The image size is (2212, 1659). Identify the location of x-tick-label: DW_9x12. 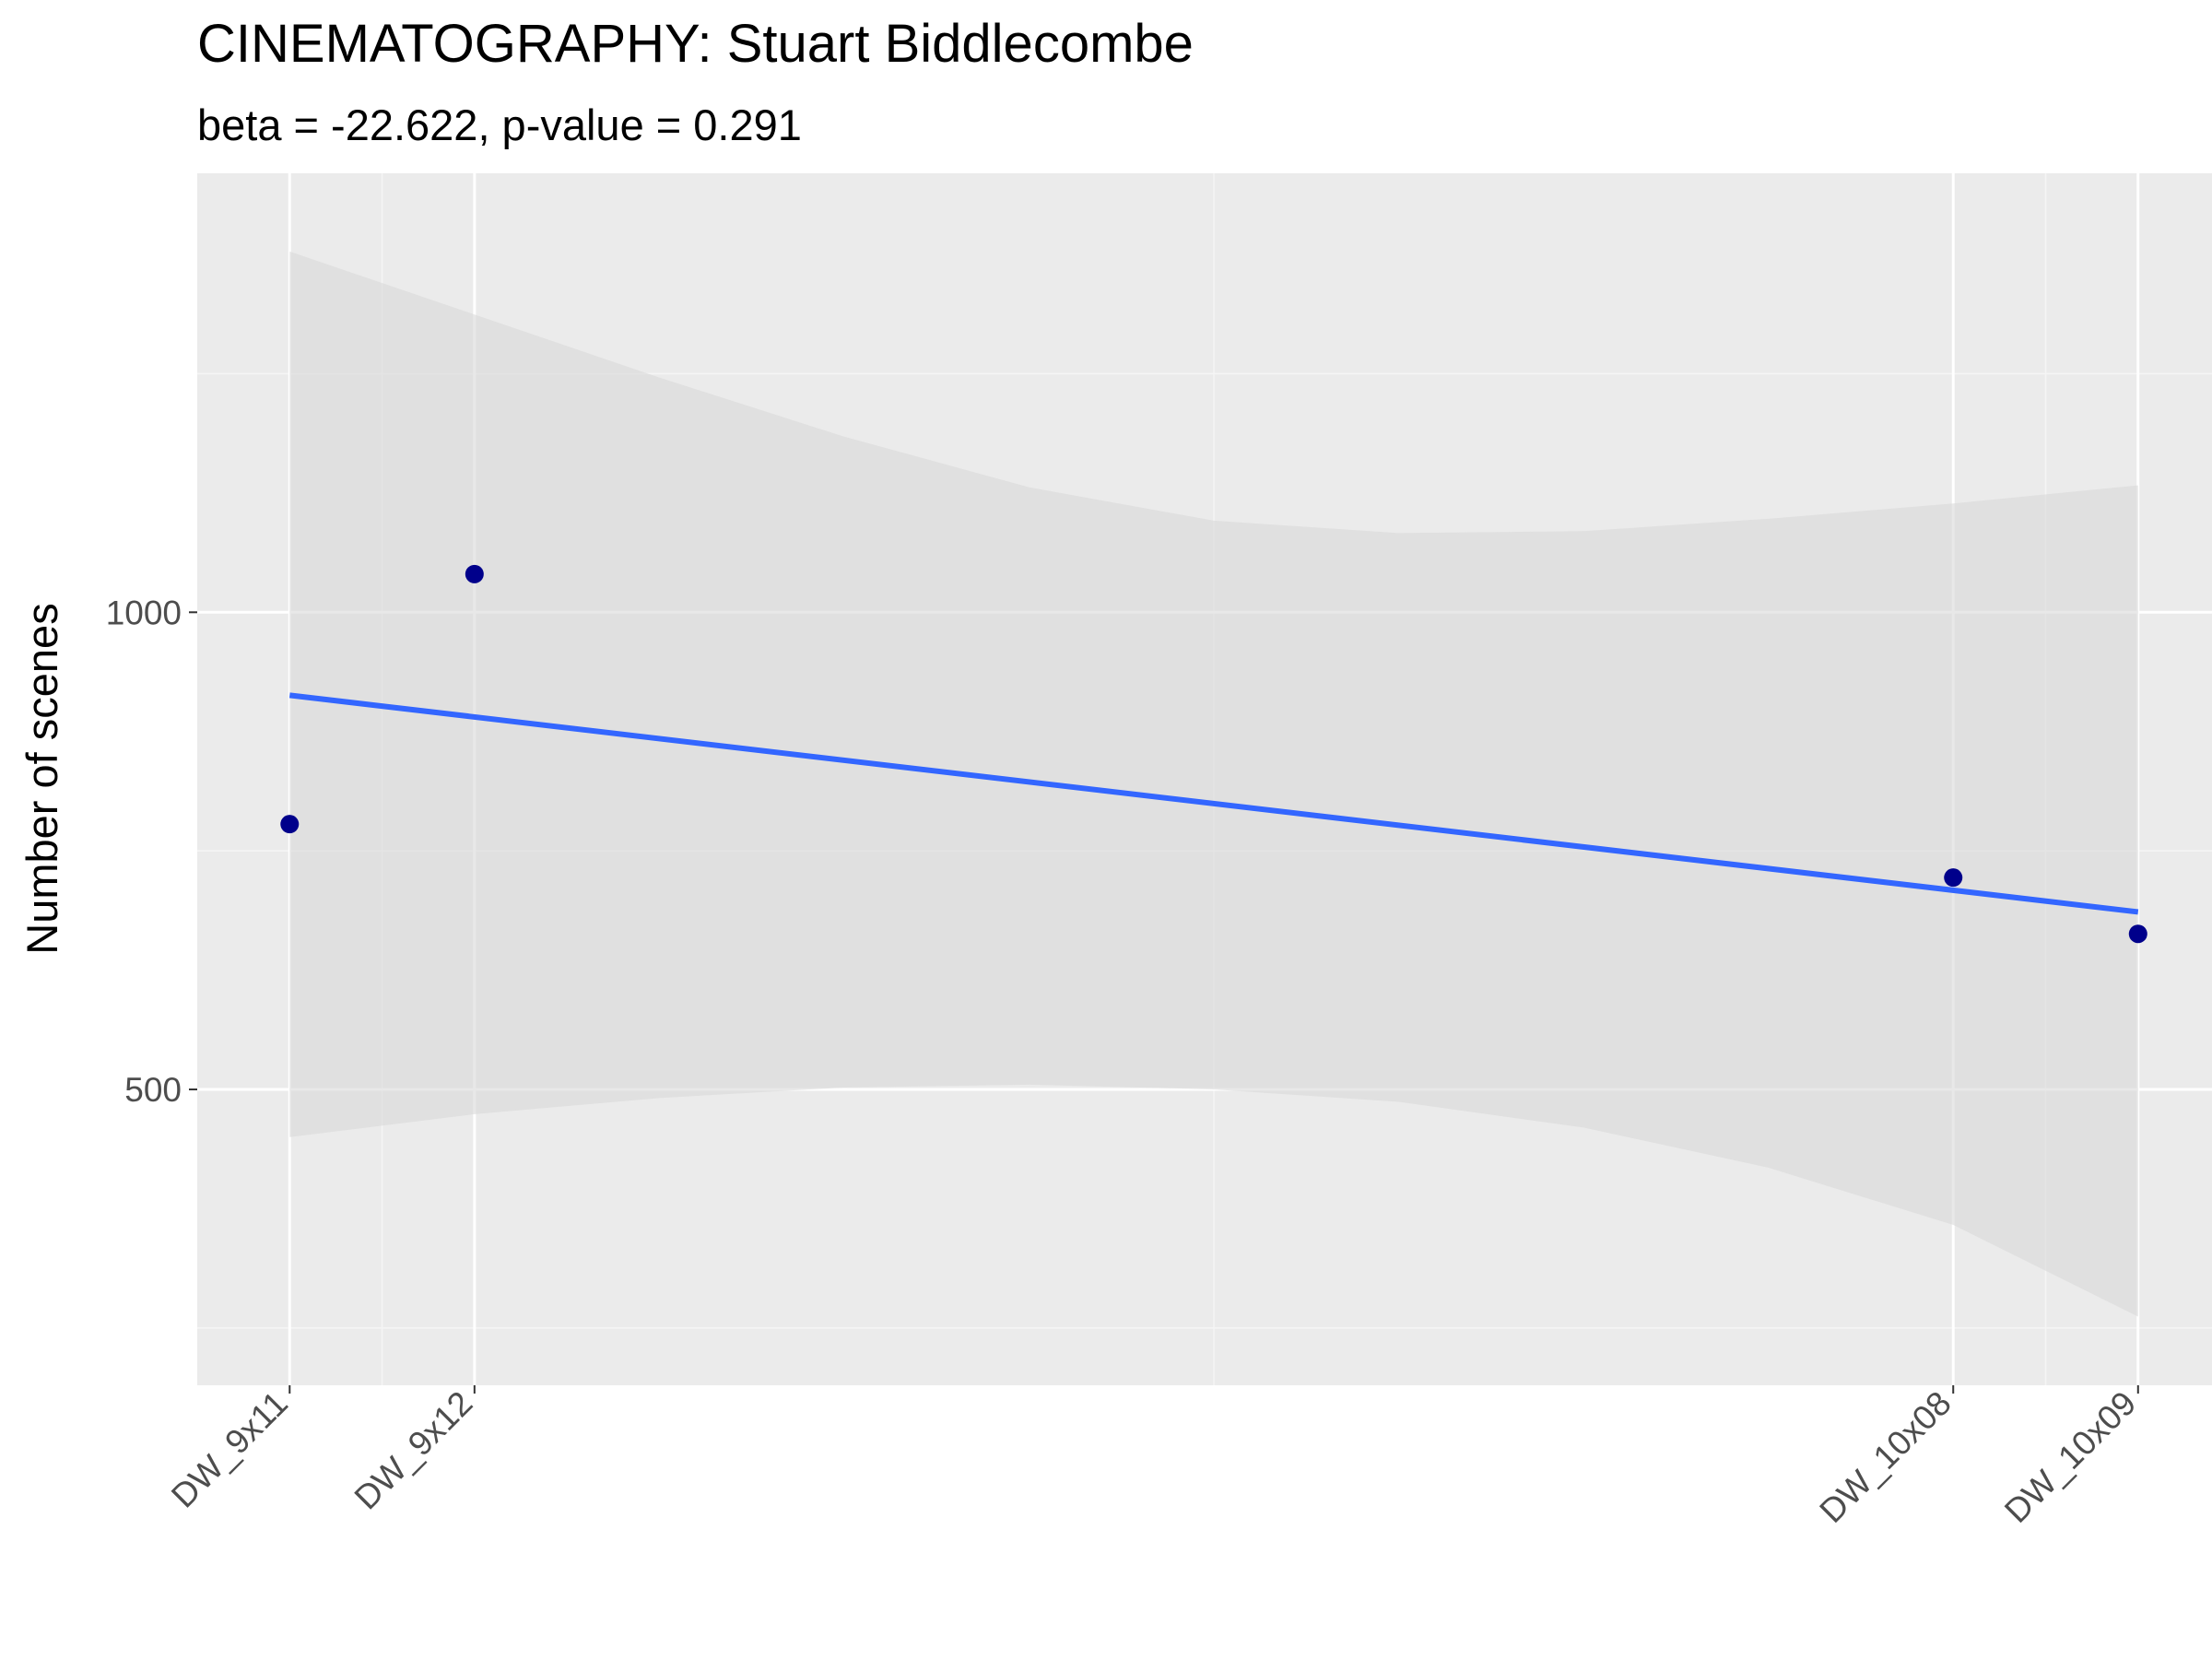
(413, 1450).